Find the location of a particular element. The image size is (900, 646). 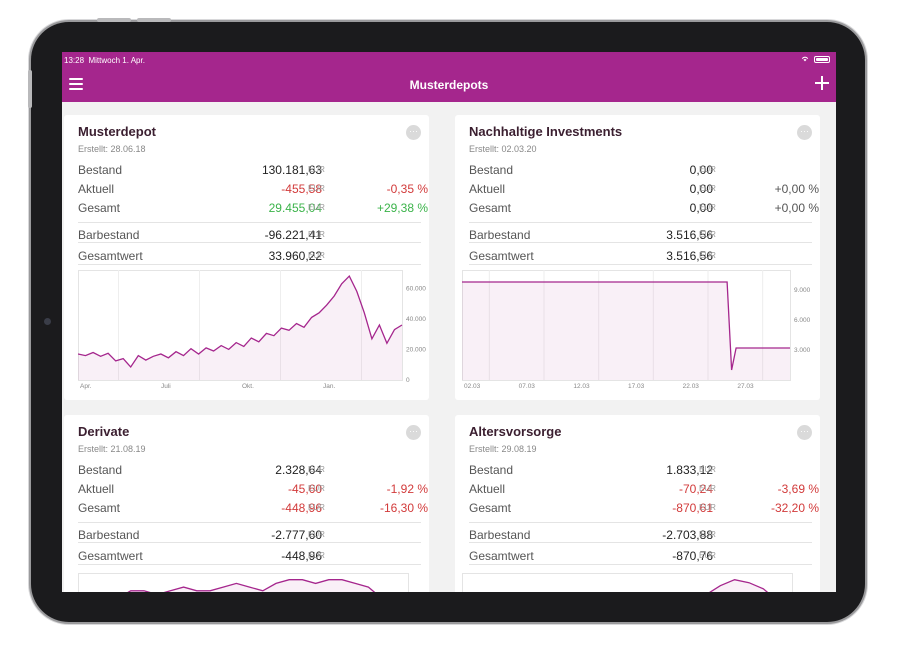

series-area is located at coordinates (240, 328).